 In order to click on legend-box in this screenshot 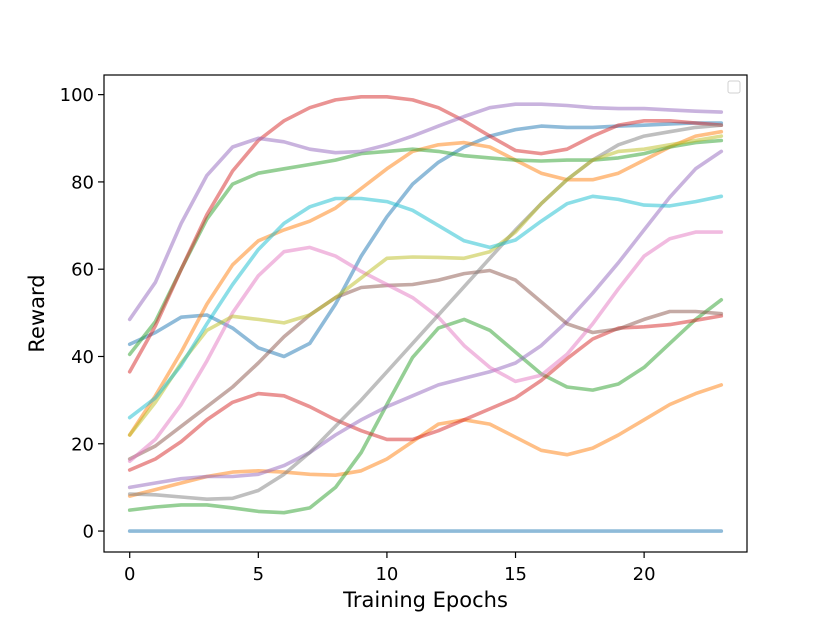, I will do `click(734, 87)`.